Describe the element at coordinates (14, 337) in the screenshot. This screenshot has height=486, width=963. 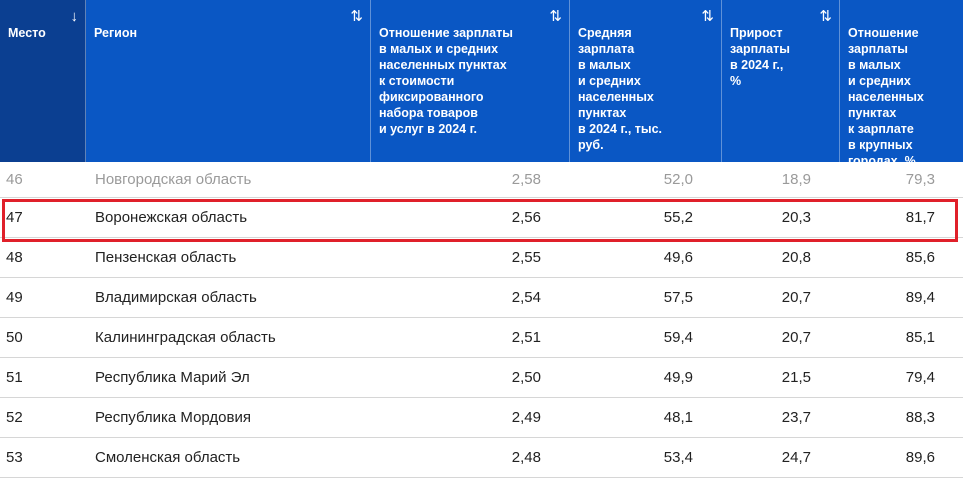
I see `rank-cell: 50` at that location.